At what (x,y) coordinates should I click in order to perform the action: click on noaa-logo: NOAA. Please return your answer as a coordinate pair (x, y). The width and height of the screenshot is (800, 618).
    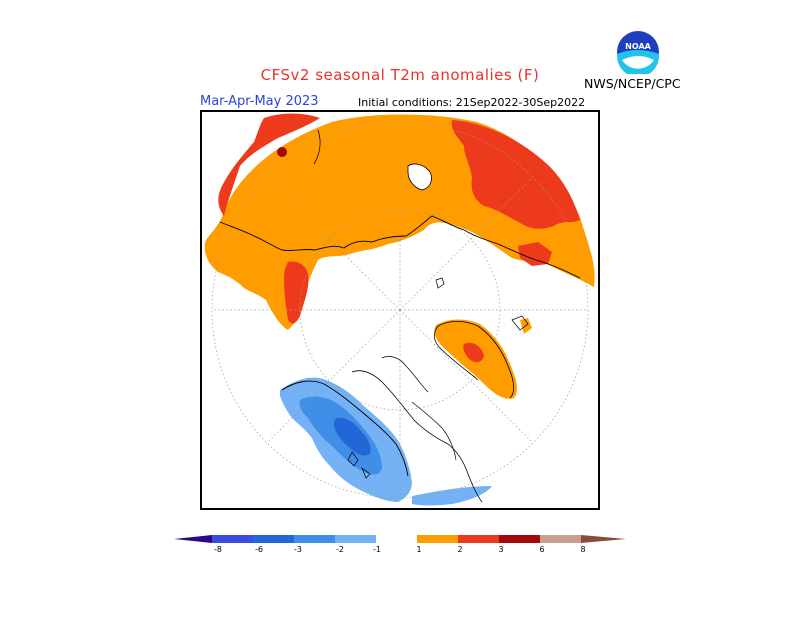
    Looking at the image, I should click on (638, 53).